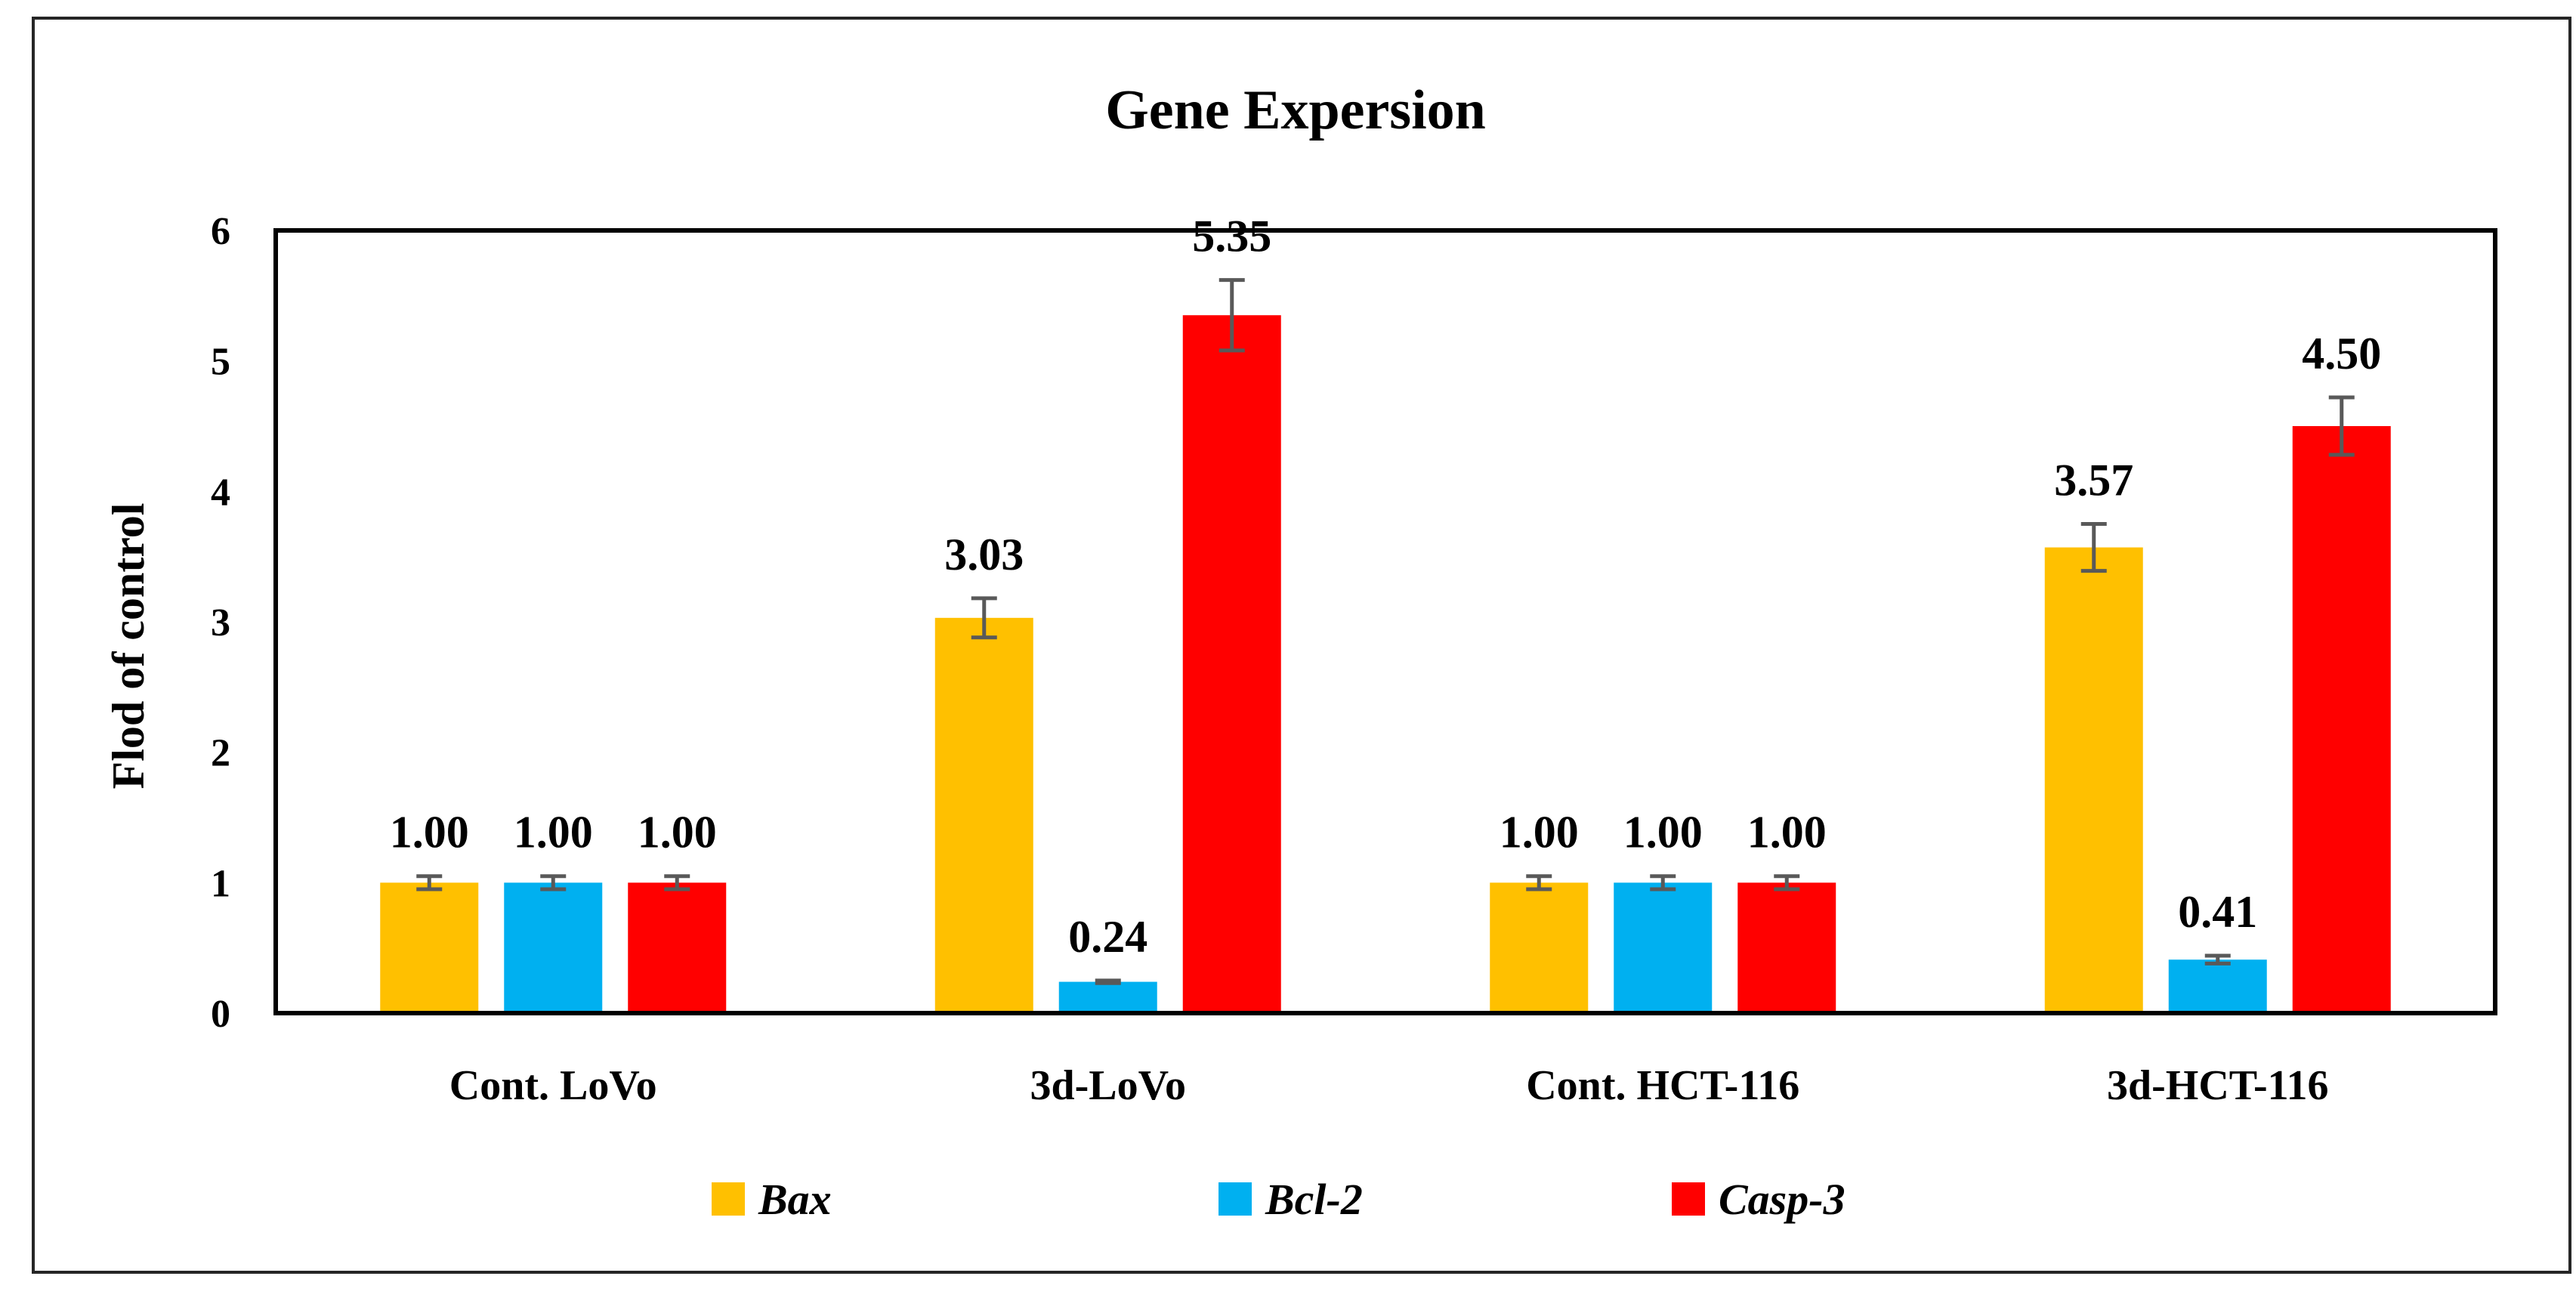 The width and height of the screenshot is (2576, 1307). Describe the element at coordinates (220, 753) in the screenshot. I see `y-tick-label: 2` at that location.